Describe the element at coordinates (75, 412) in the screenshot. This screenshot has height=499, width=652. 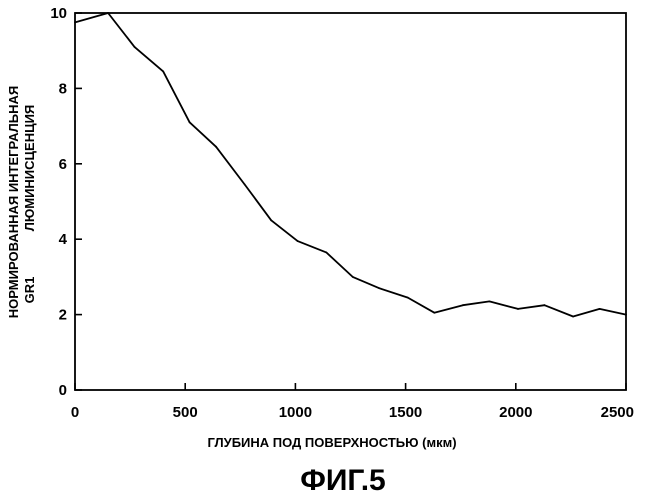
I see `x-tick-label: 0` at that location.